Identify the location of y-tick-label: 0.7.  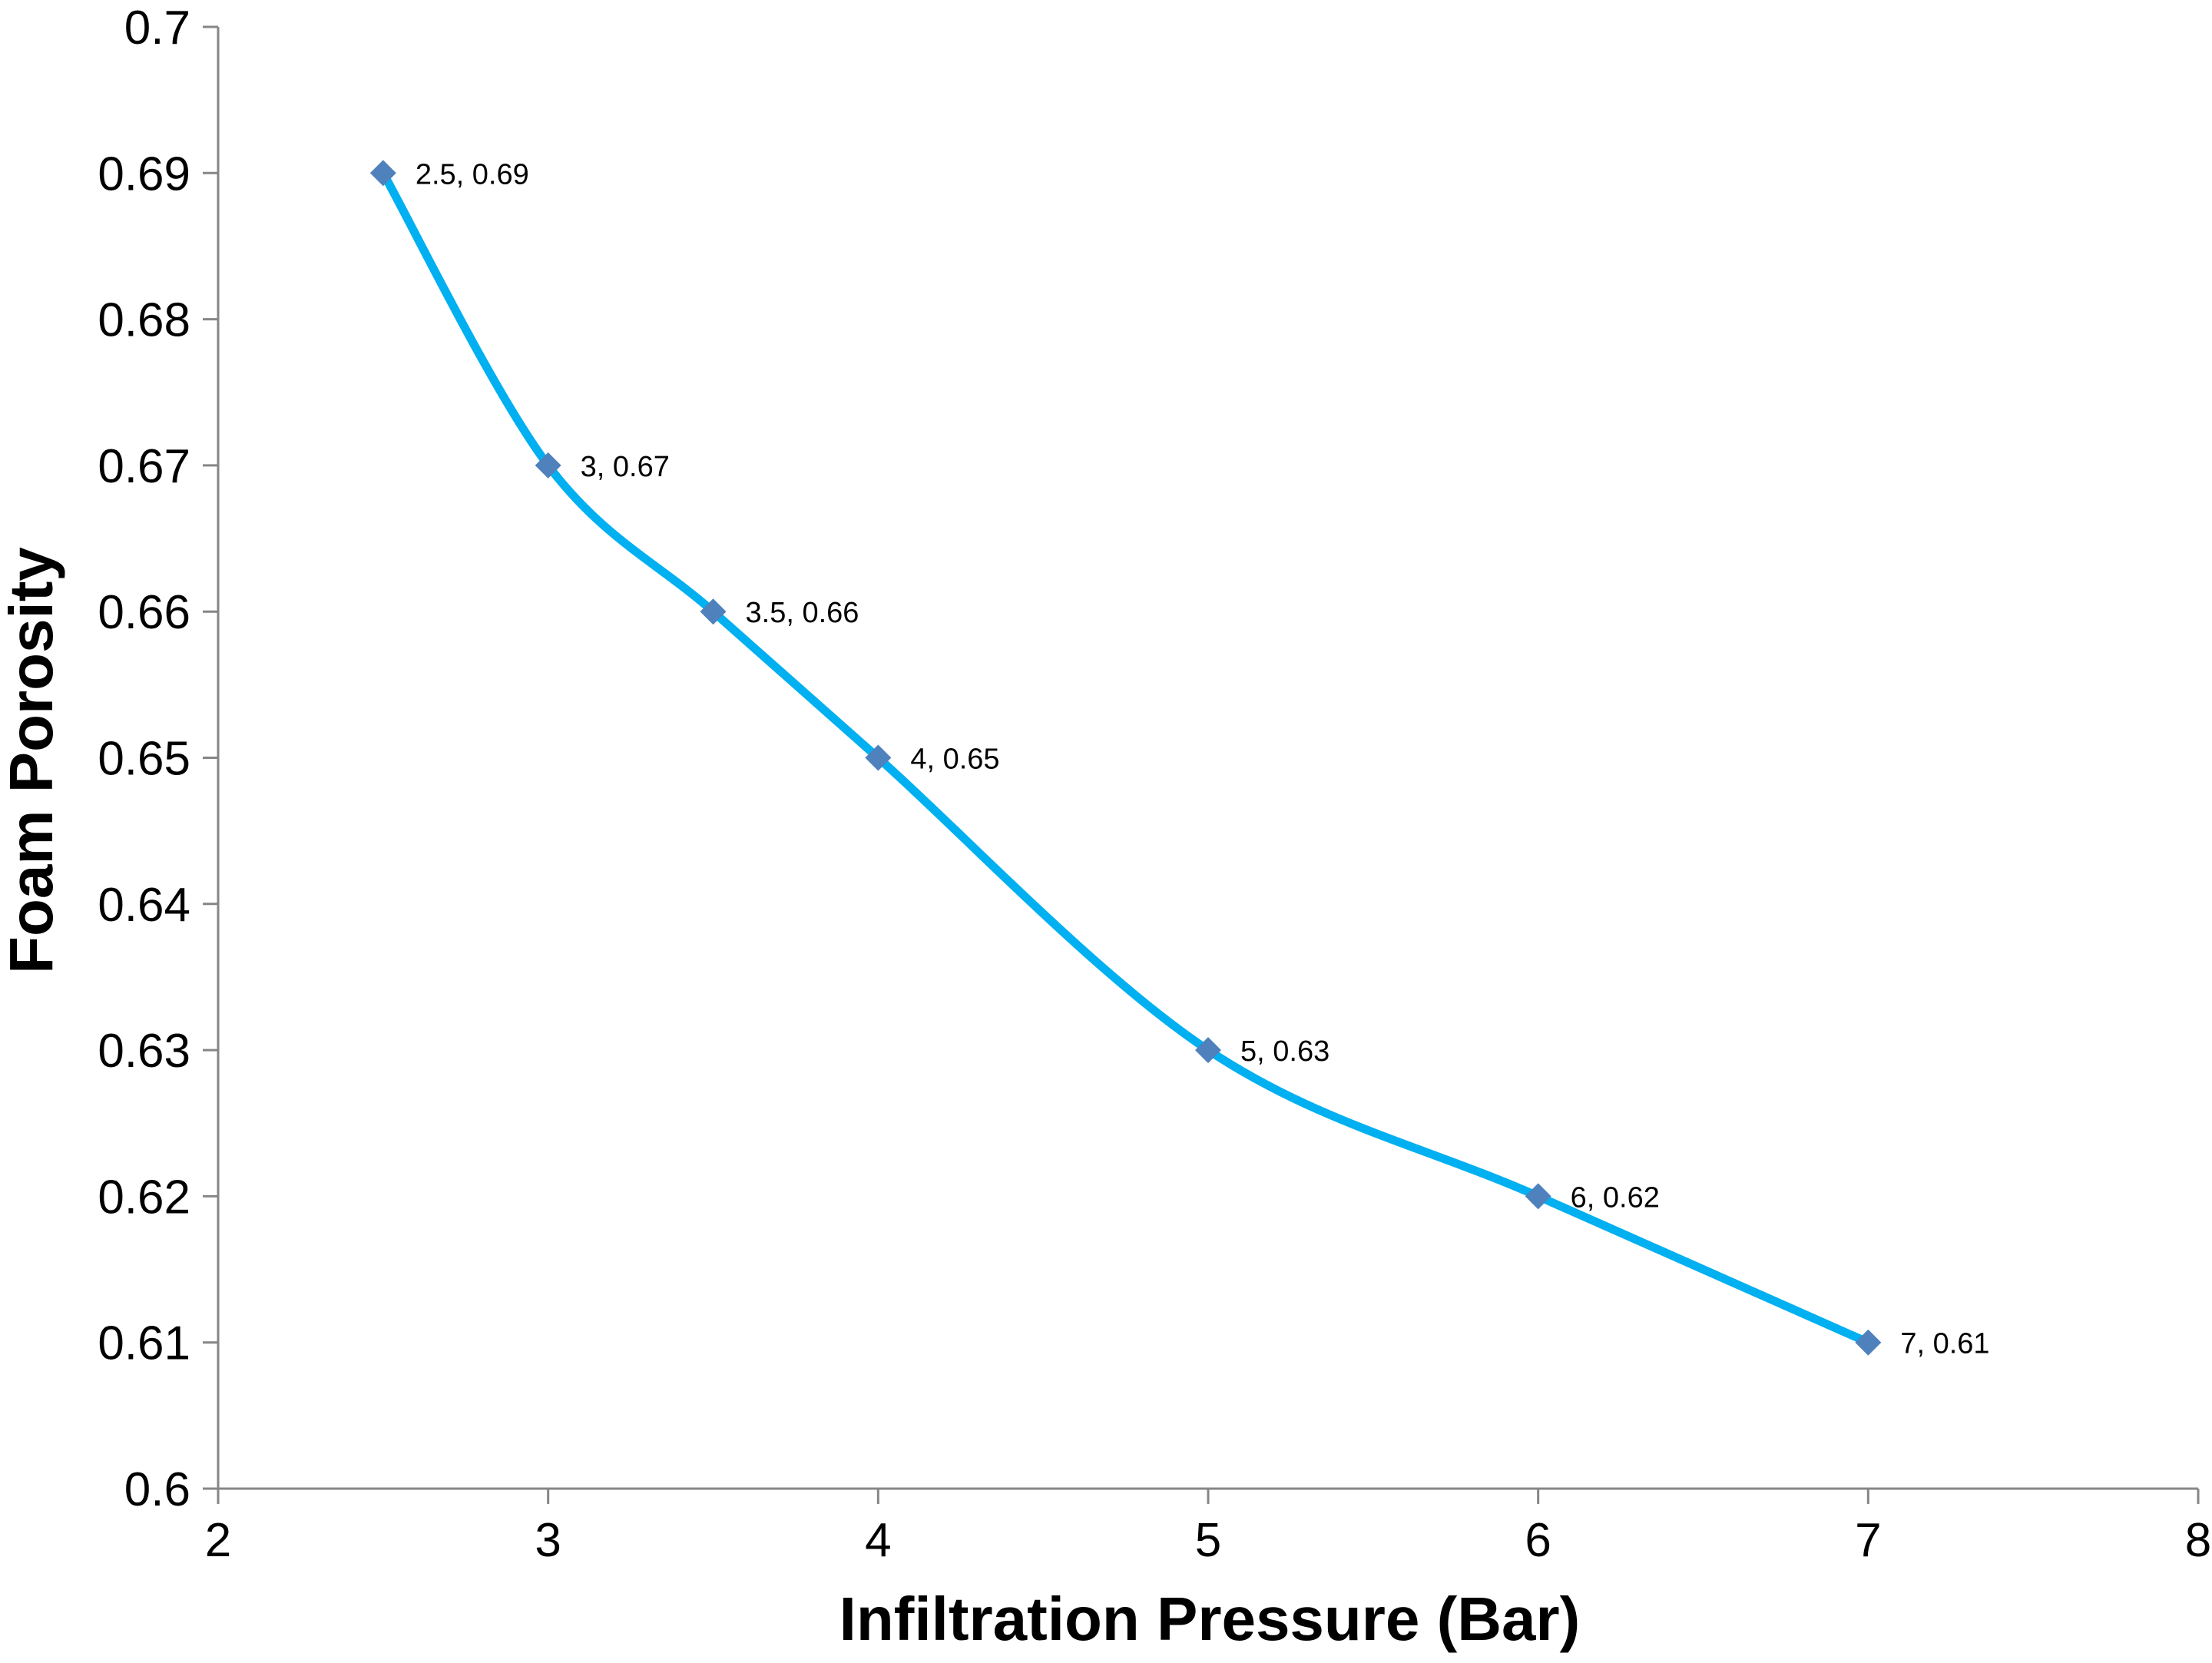
(157, 28).